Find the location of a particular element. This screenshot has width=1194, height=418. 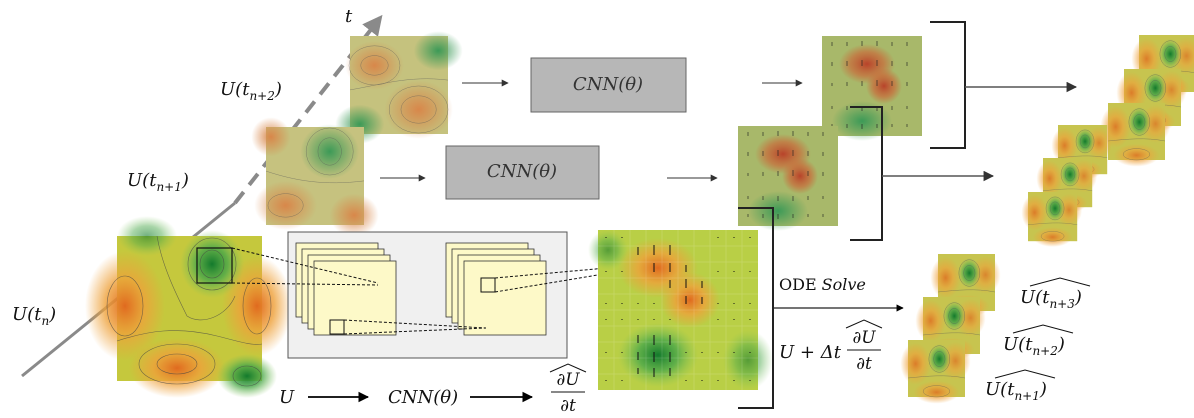

time-axis-label: t is located at coordinates (349, 16).